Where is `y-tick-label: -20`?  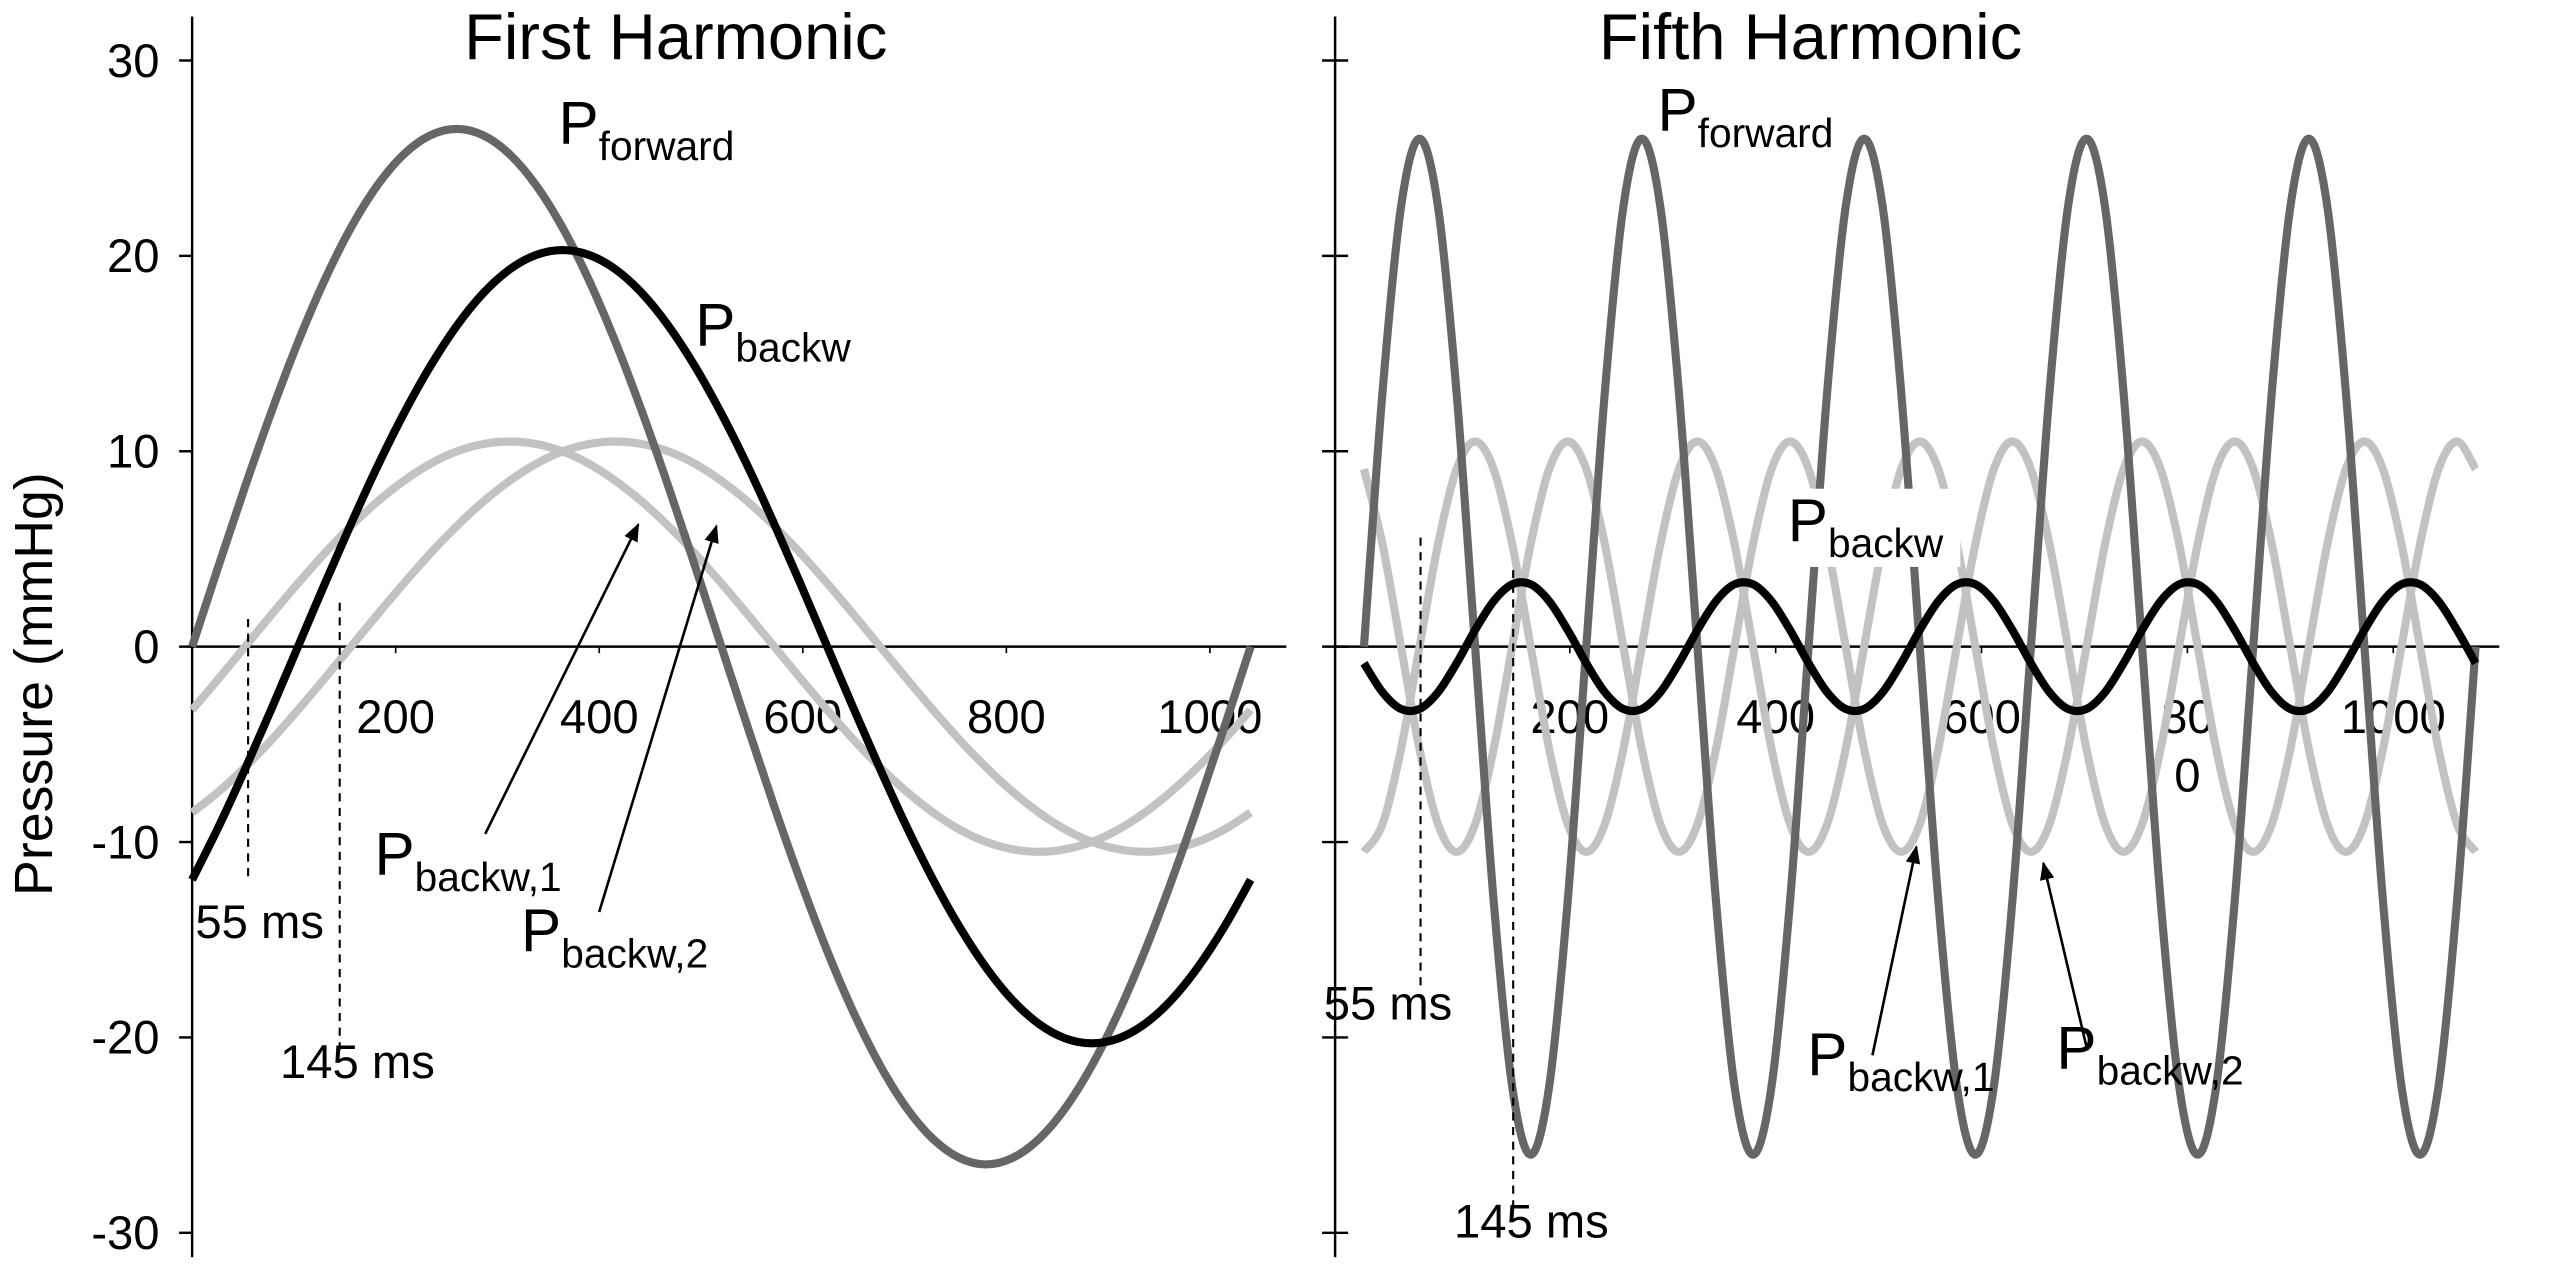
y-tick-label: -20 is located at coordinates (125, 1038).